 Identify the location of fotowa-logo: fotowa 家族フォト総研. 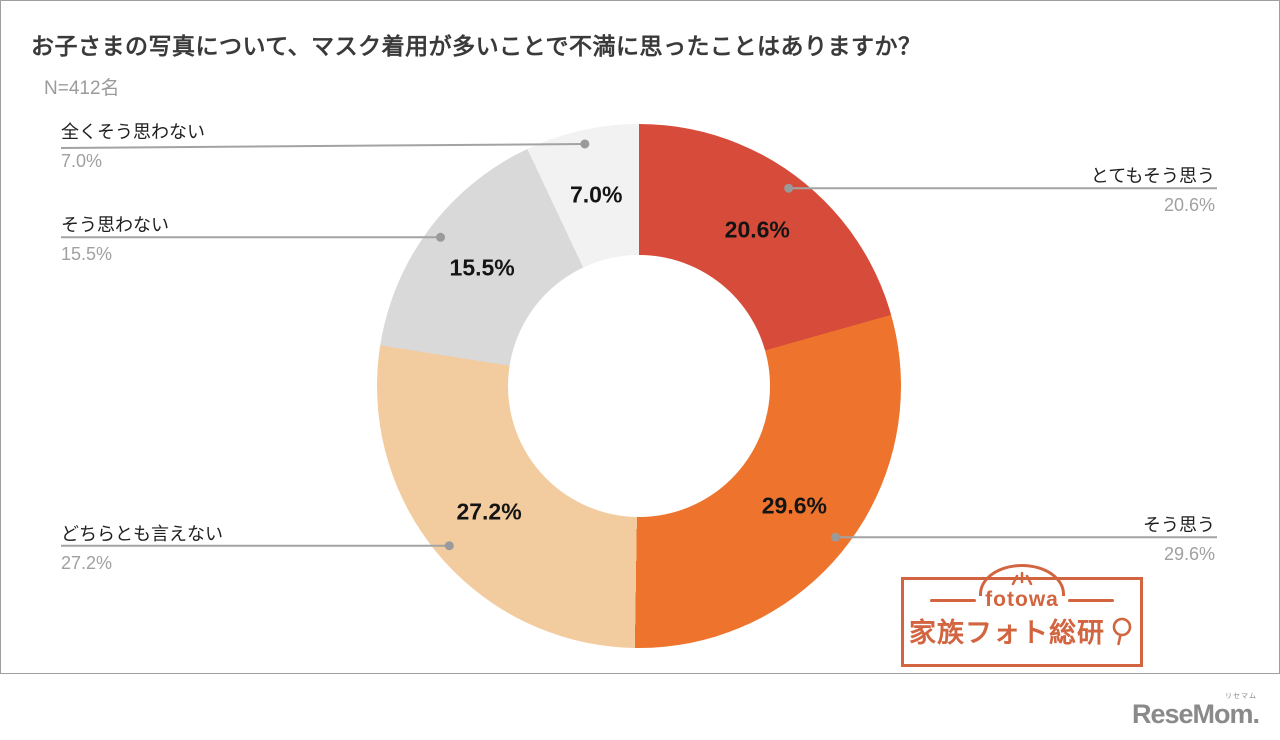
(1022, 615).